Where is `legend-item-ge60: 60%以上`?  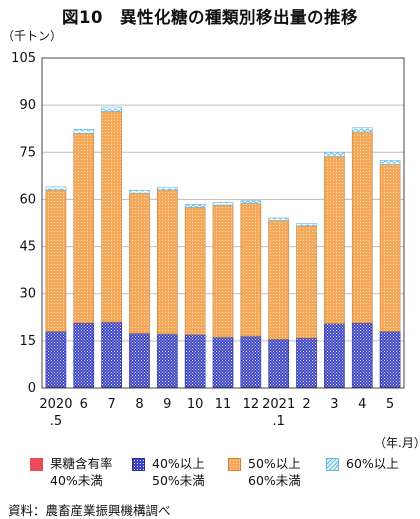
legend-item-ge60: 60%以上 is located at coordinates (362, 463).